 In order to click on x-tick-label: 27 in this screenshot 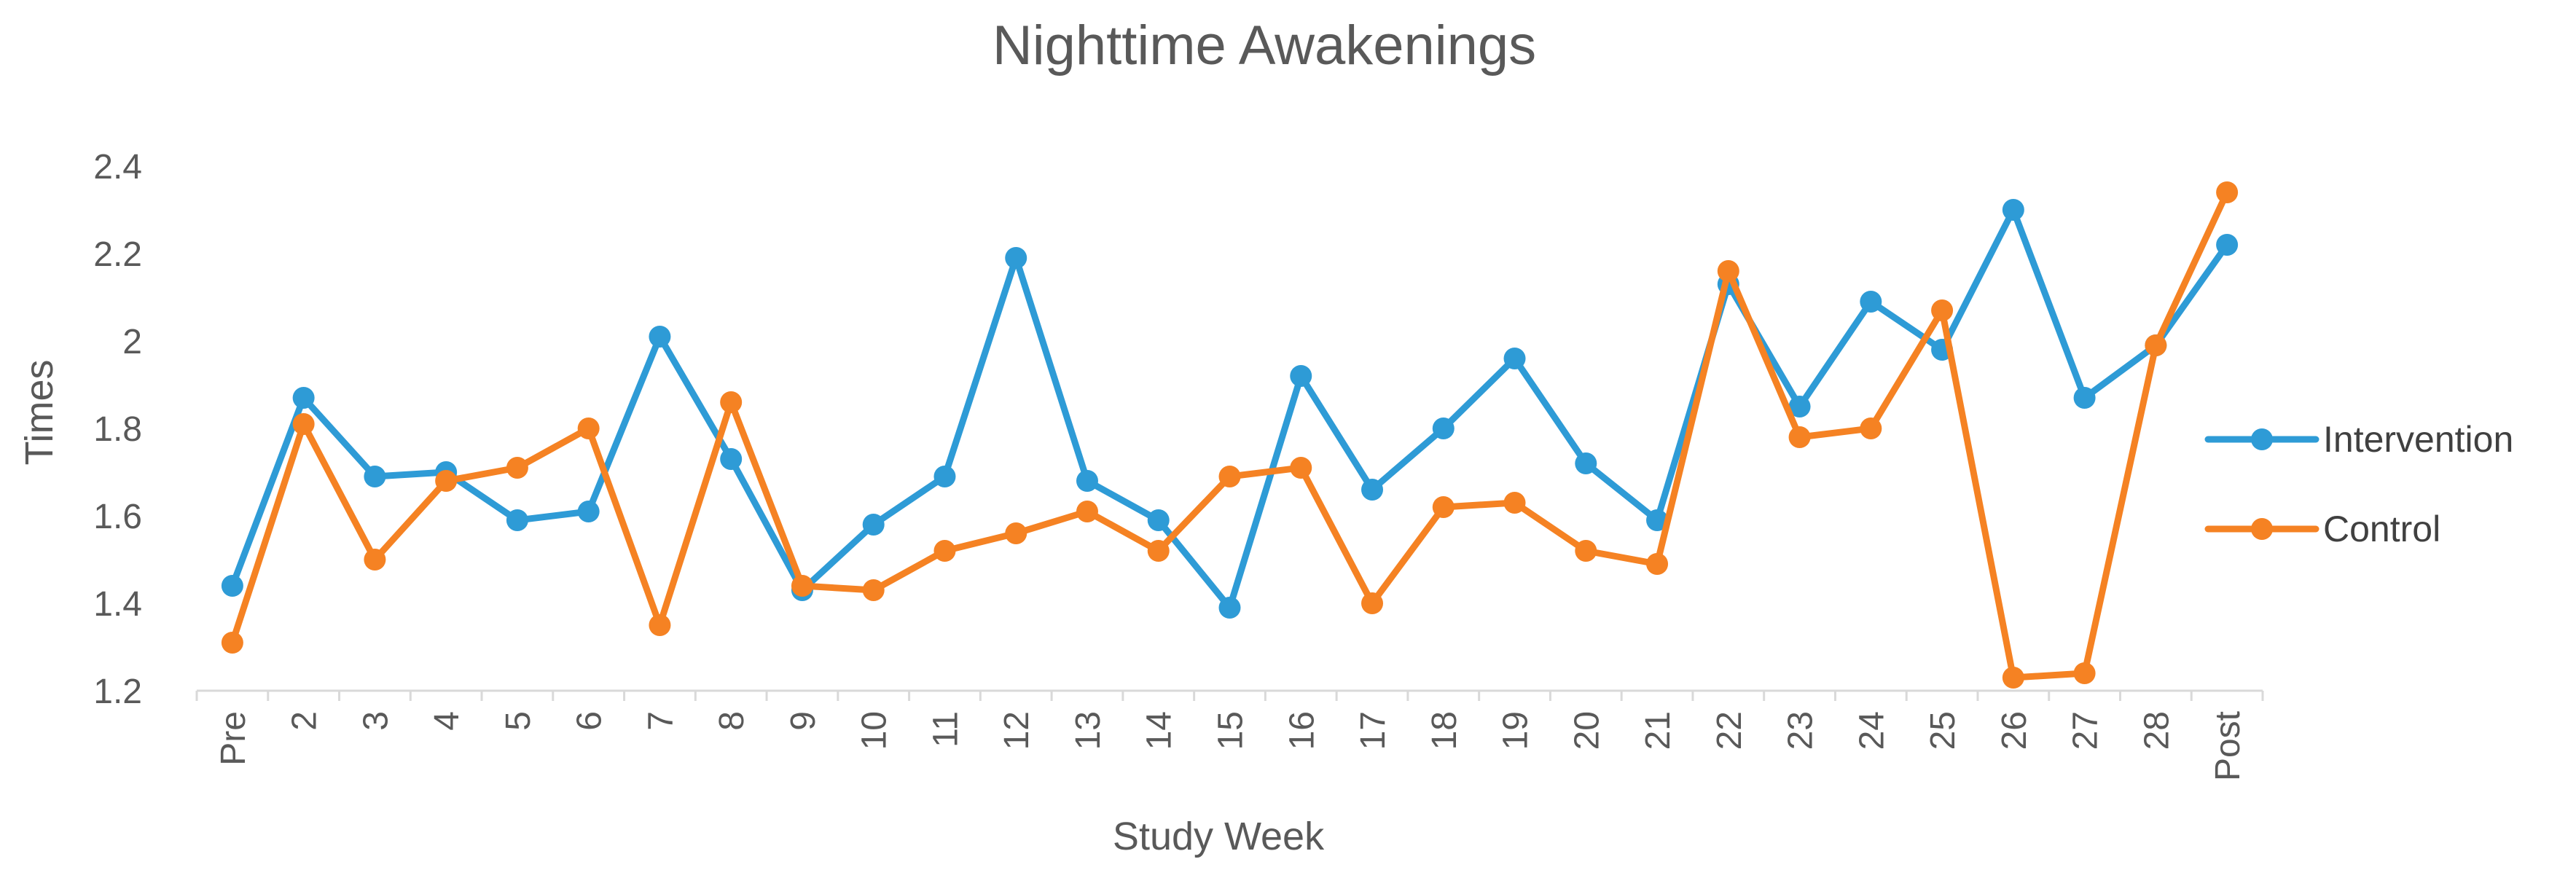, I will do `click(2086, 730)`.